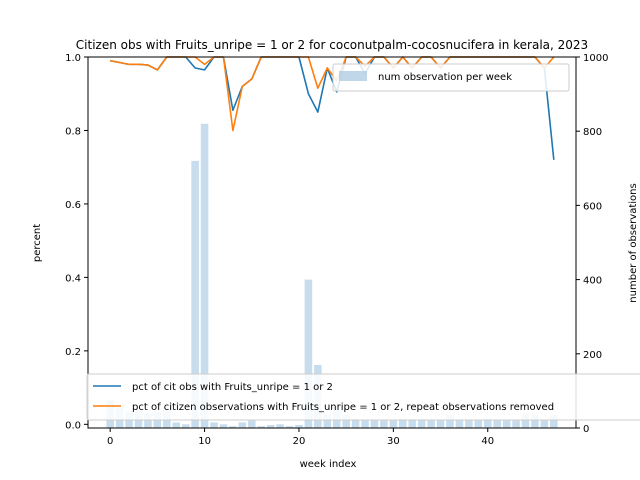 Image resolution: width=640 pixels, height=480 pixels. What do you see at coordinates (73, 425) in the screenshot?
I see `y-tick-label: 0.0` at bounding box center [73, 425].